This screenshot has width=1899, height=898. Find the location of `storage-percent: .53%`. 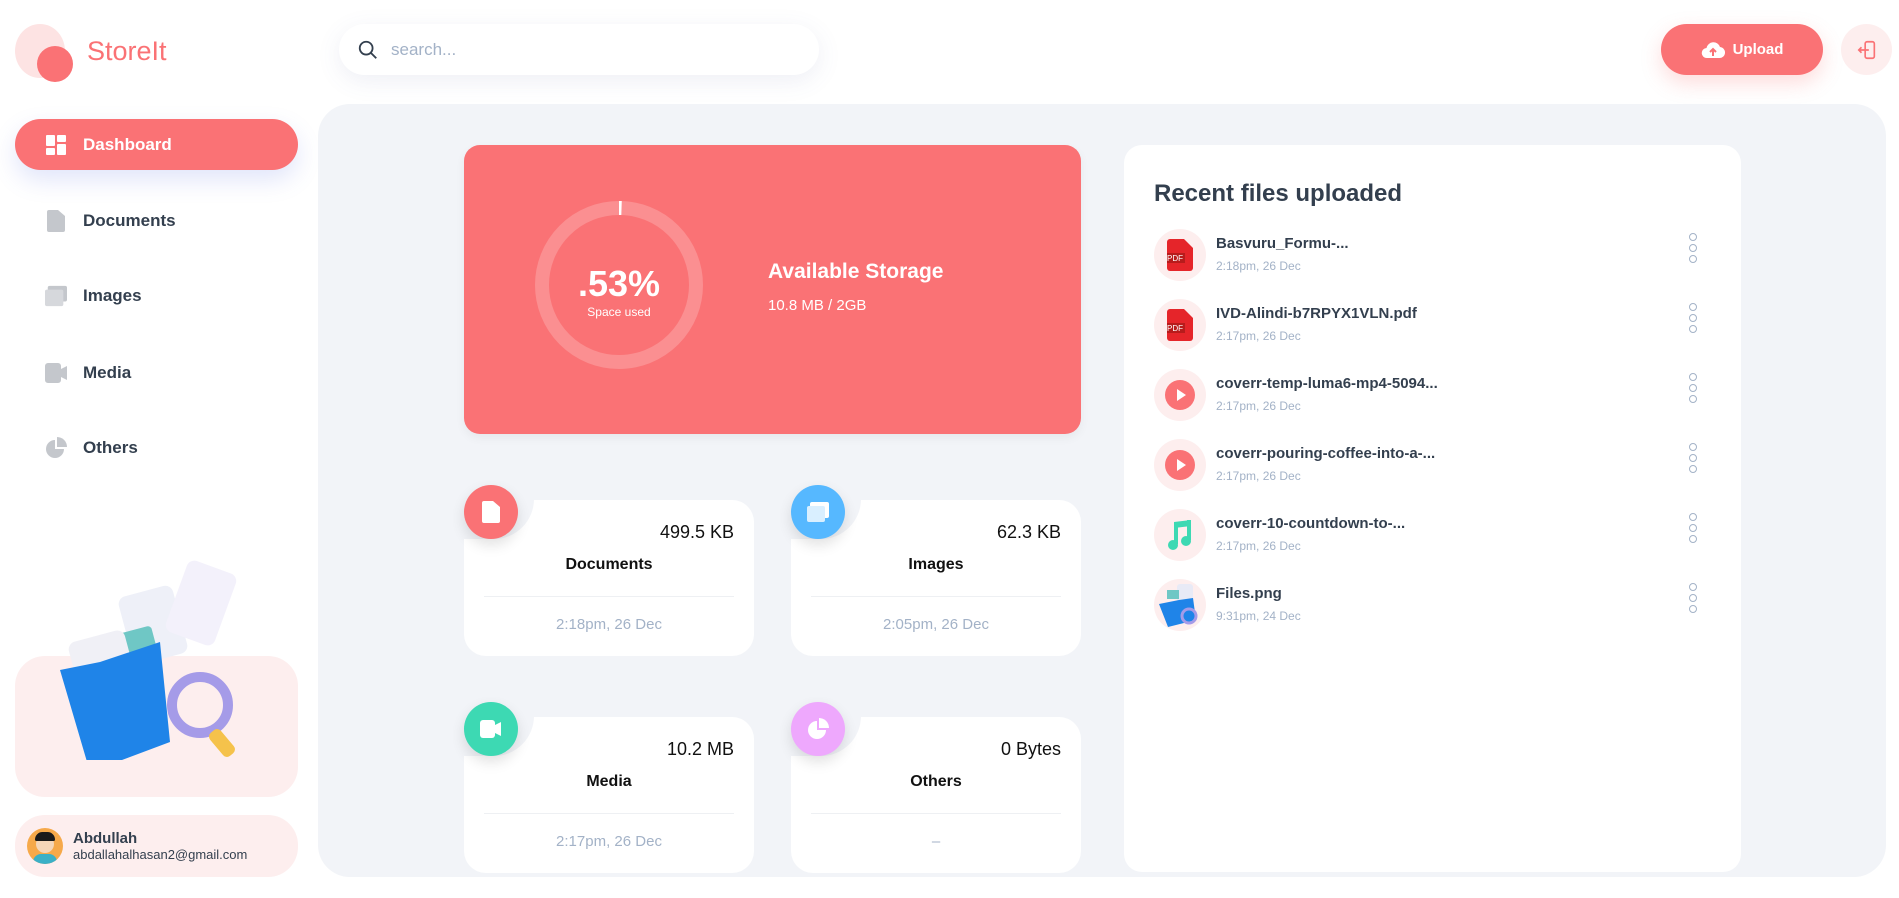

storage-percent: .53% is located at coordinates (619, 283).